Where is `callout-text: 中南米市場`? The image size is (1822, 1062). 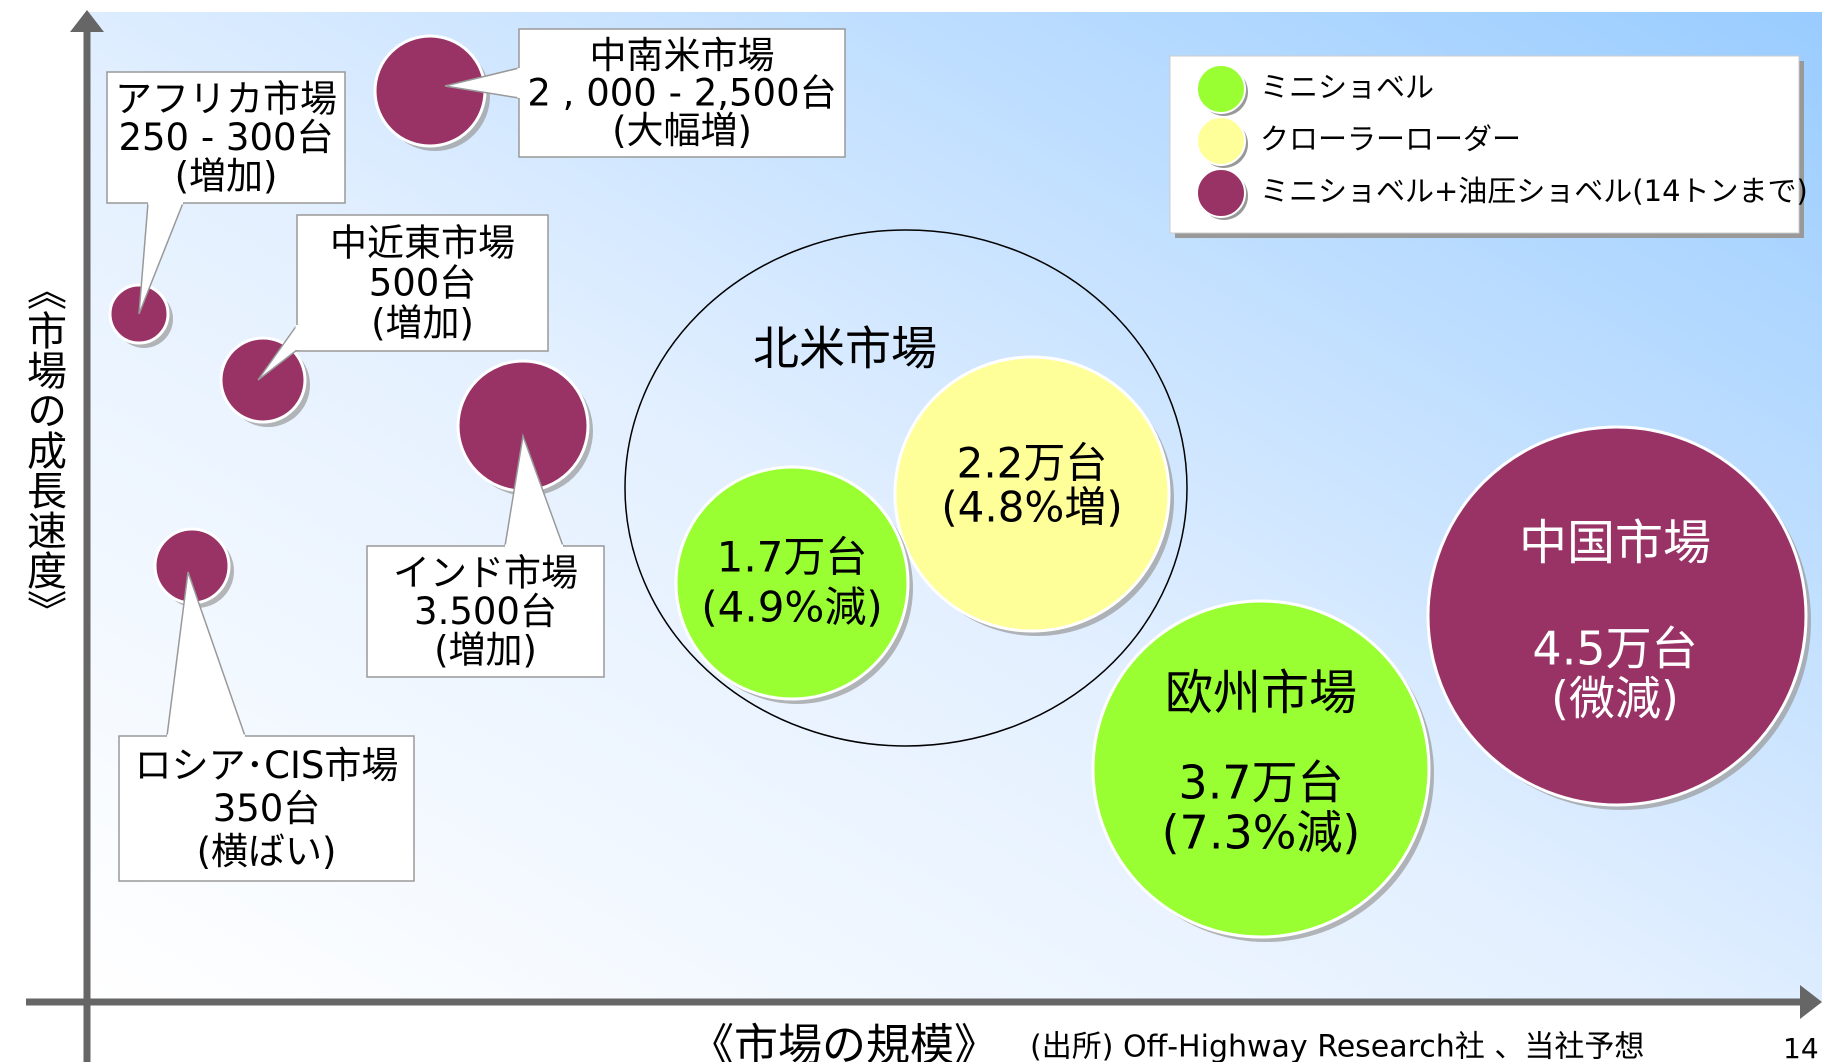
callout-text: 中南米市場 is located at coordinates (682, 55).